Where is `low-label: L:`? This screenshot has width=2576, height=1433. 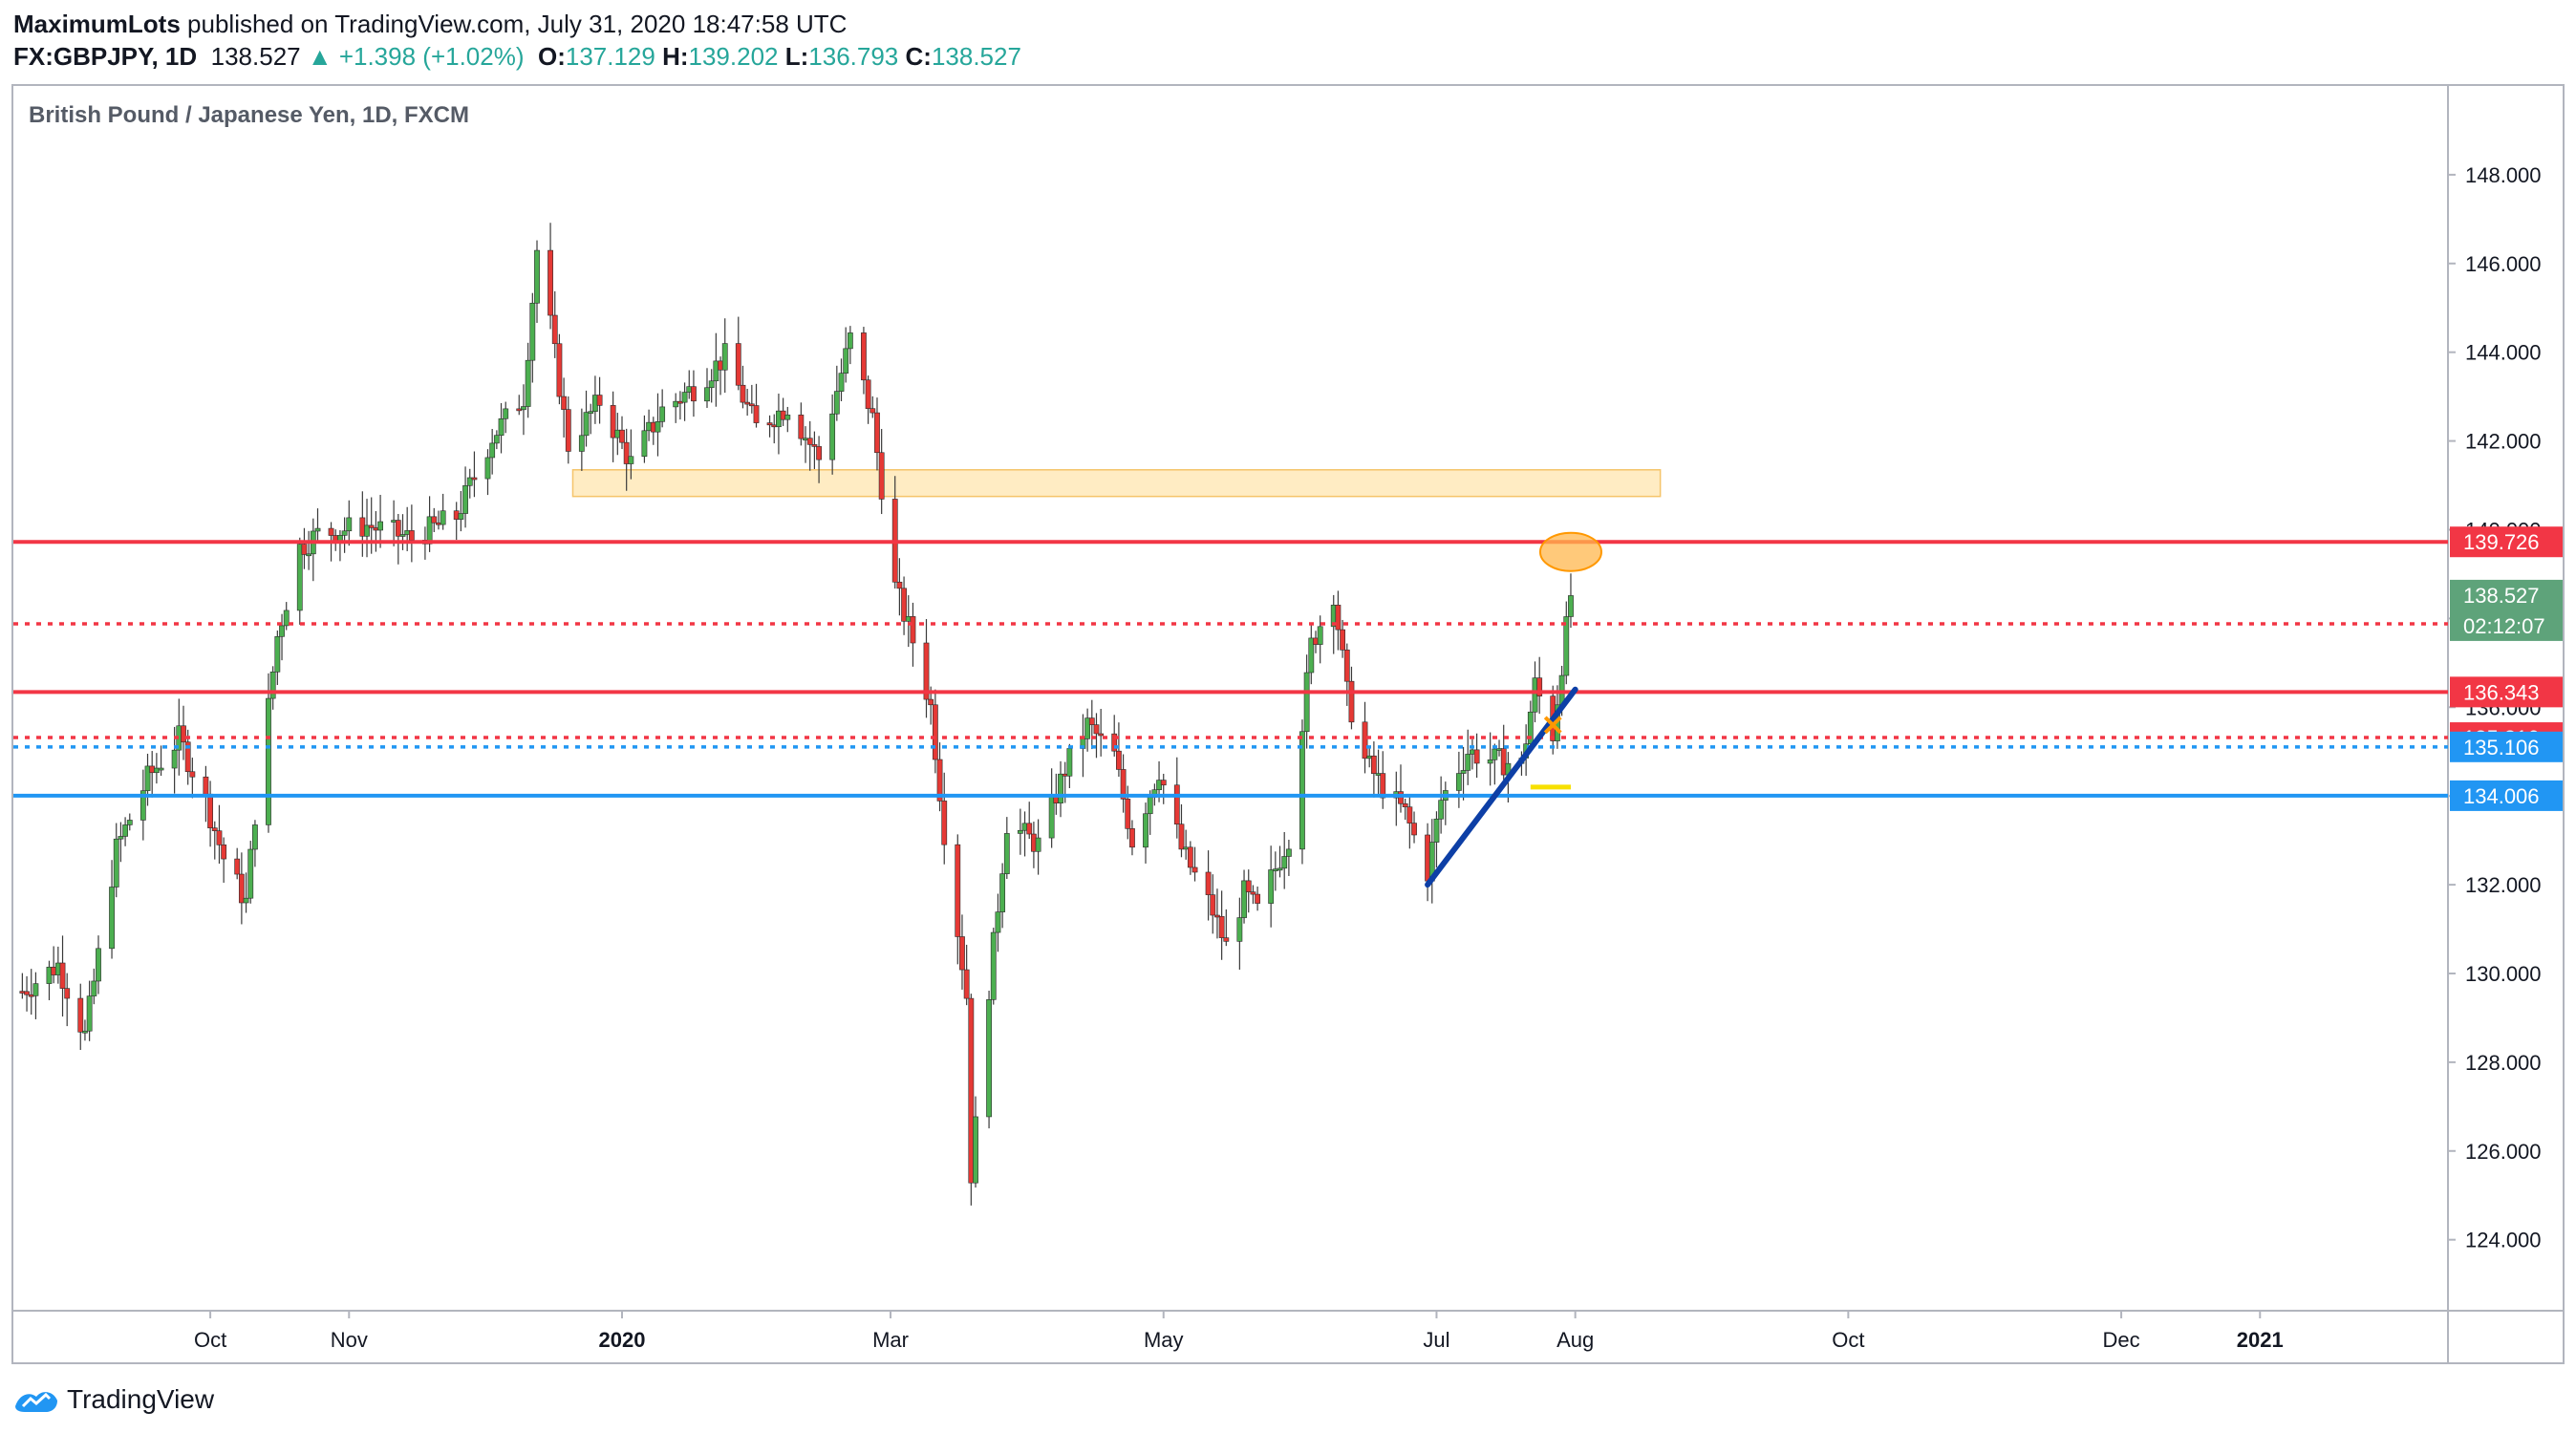
low-label: L: is located at coordinates (796, 57).